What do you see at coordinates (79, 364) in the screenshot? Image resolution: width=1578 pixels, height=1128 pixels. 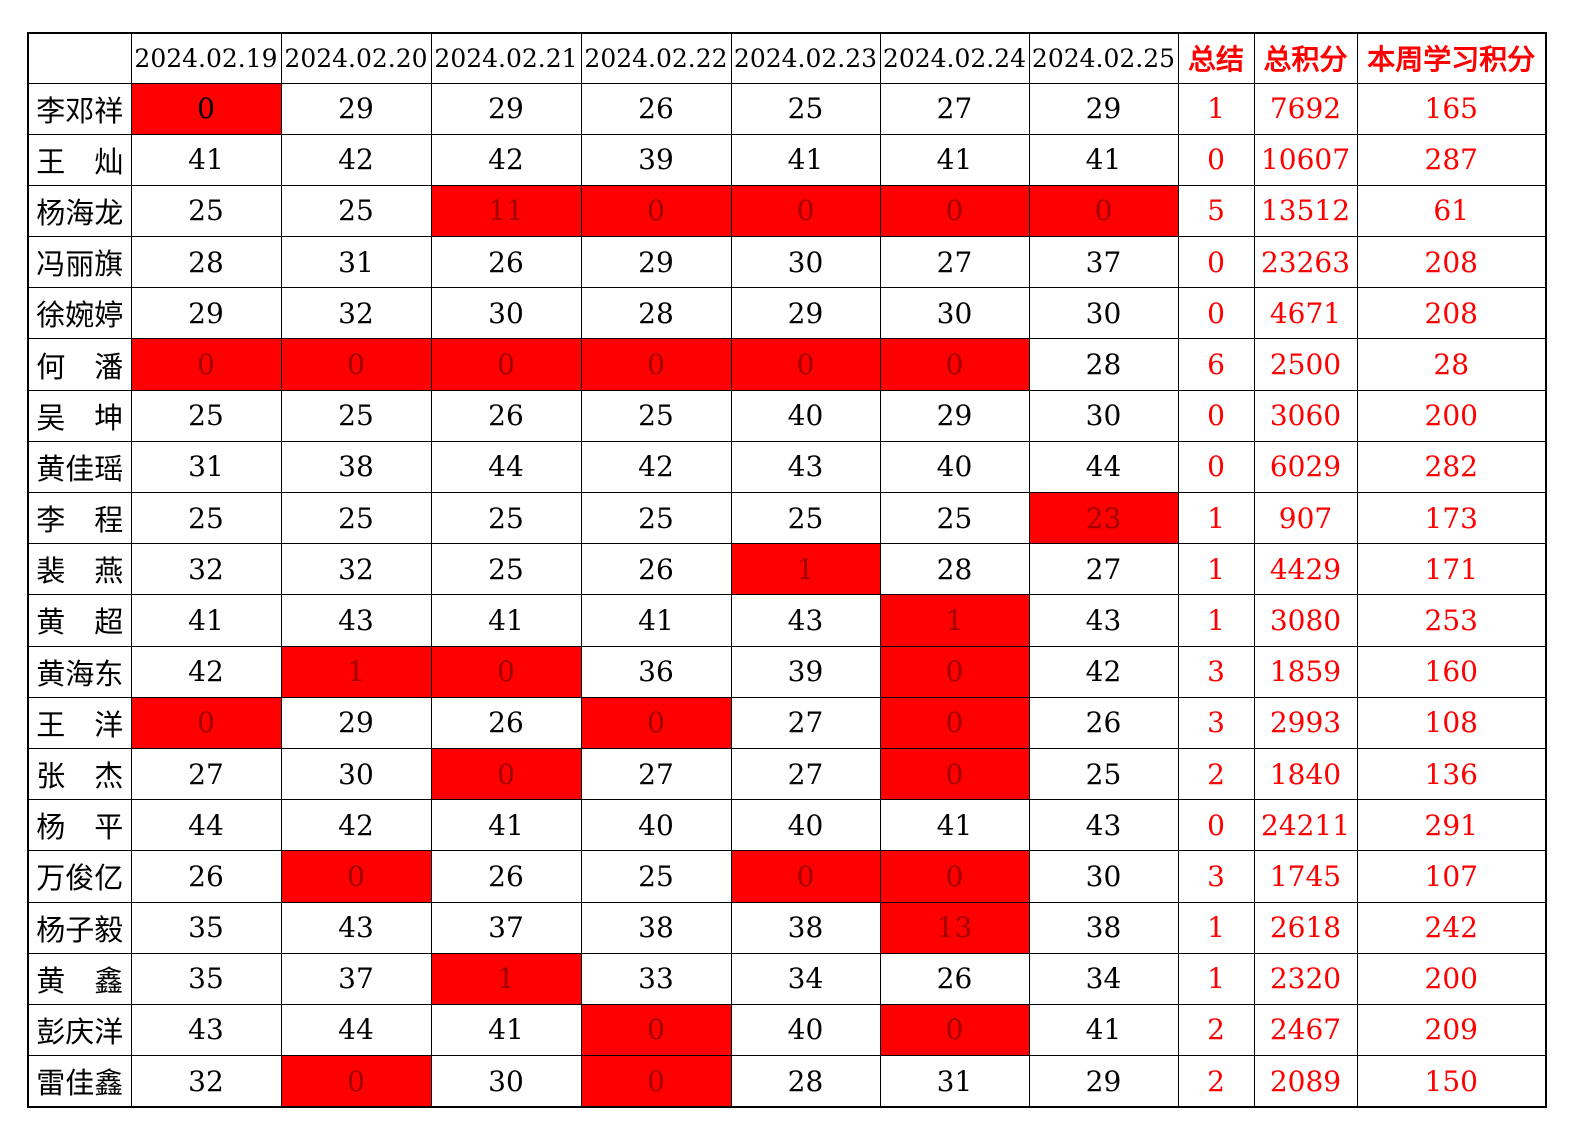 I see `student-name-cell: 何 潘` at bounding box center [79, 364].